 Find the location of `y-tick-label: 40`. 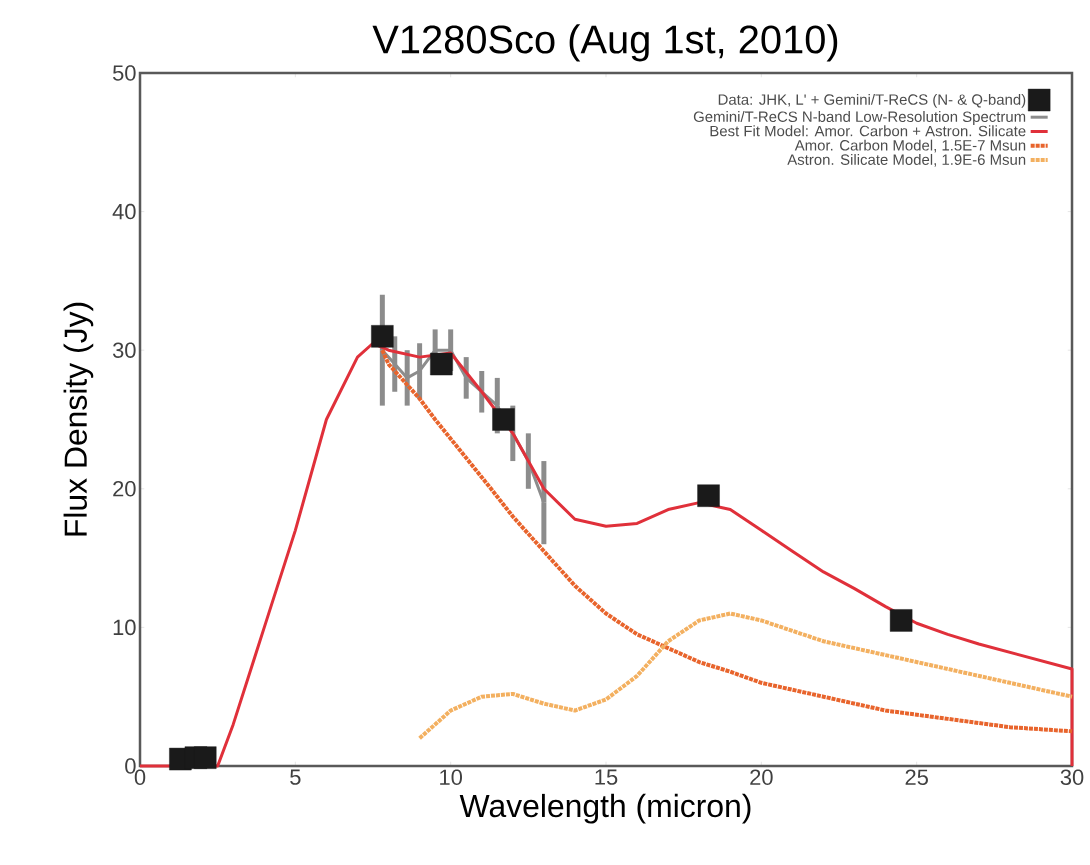

y-tick-label: 40 is located at coordinates (124, 211).